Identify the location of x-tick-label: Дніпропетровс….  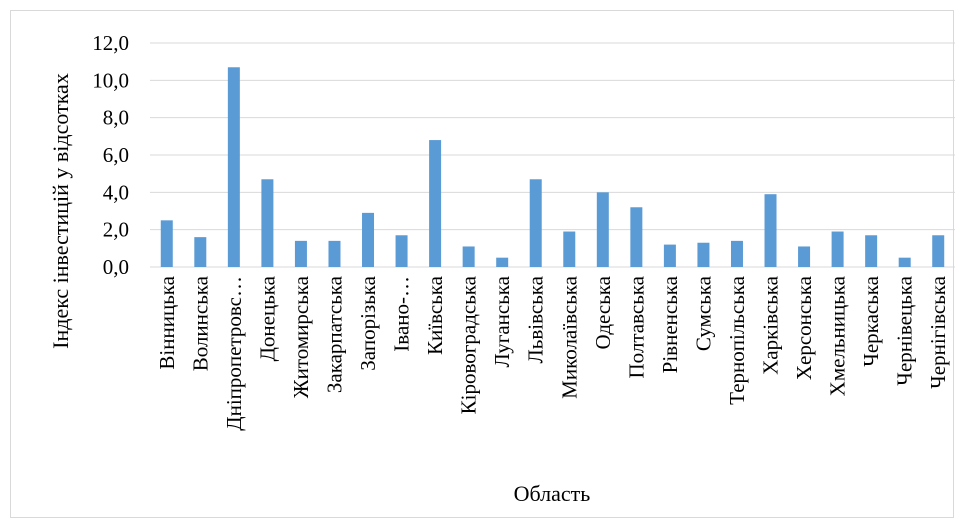
(234, 353).